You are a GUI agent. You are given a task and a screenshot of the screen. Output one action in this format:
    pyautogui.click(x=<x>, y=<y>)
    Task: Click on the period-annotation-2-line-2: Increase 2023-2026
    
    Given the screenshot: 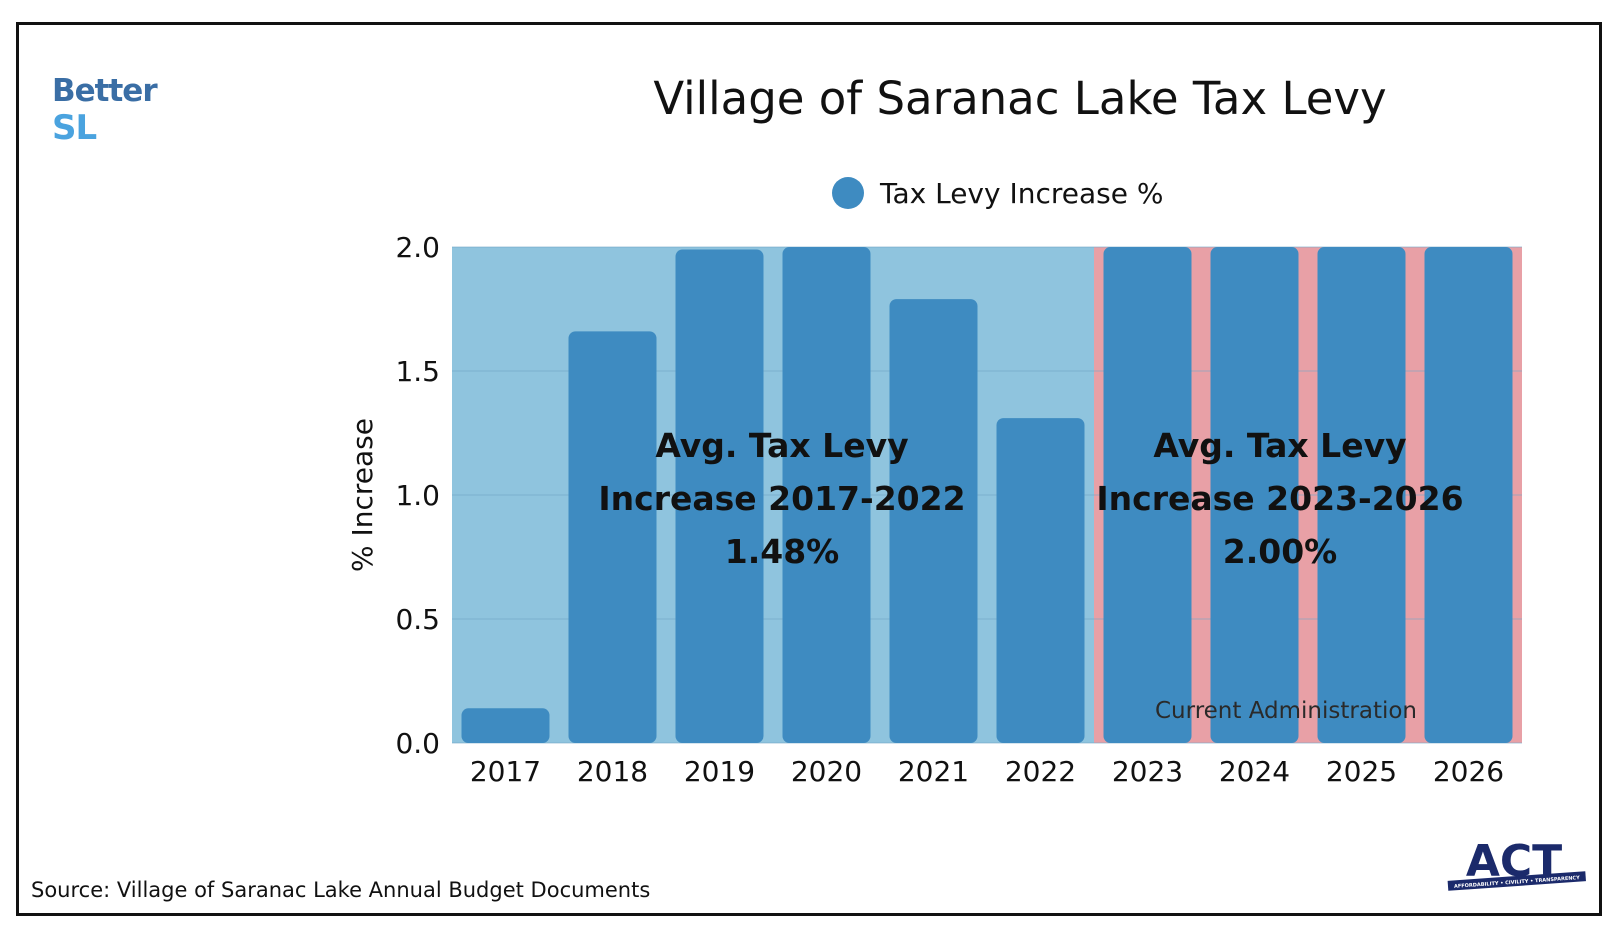 What is the action you would take?
    pyautogui.click(x=1279, y=498)
    